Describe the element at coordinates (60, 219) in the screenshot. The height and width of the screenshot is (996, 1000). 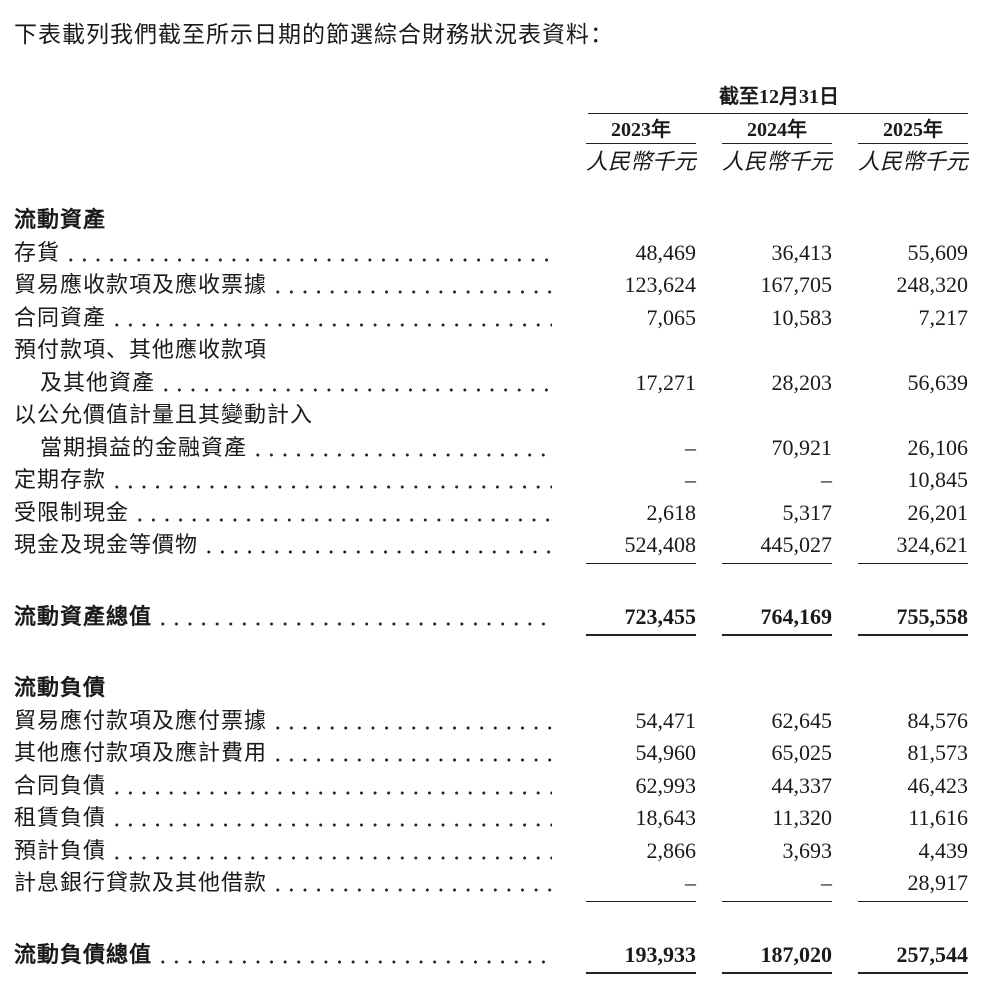
I see `section-title: 流動資產` at that location.